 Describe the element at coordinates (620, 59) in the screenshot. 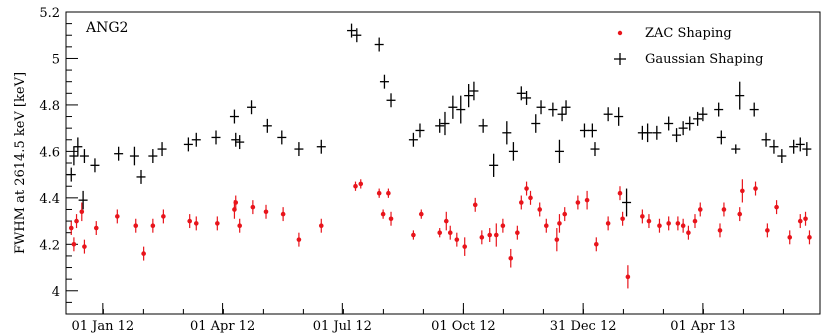

I see `legend-marker-gaussian` at that location.